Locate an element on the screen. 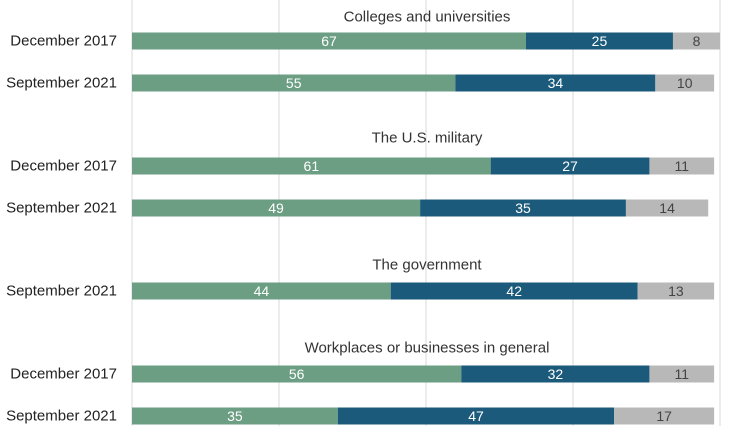 This screenshot has height=426, width=747. bar-value-label: 47 is located at coordinates (476, 416).